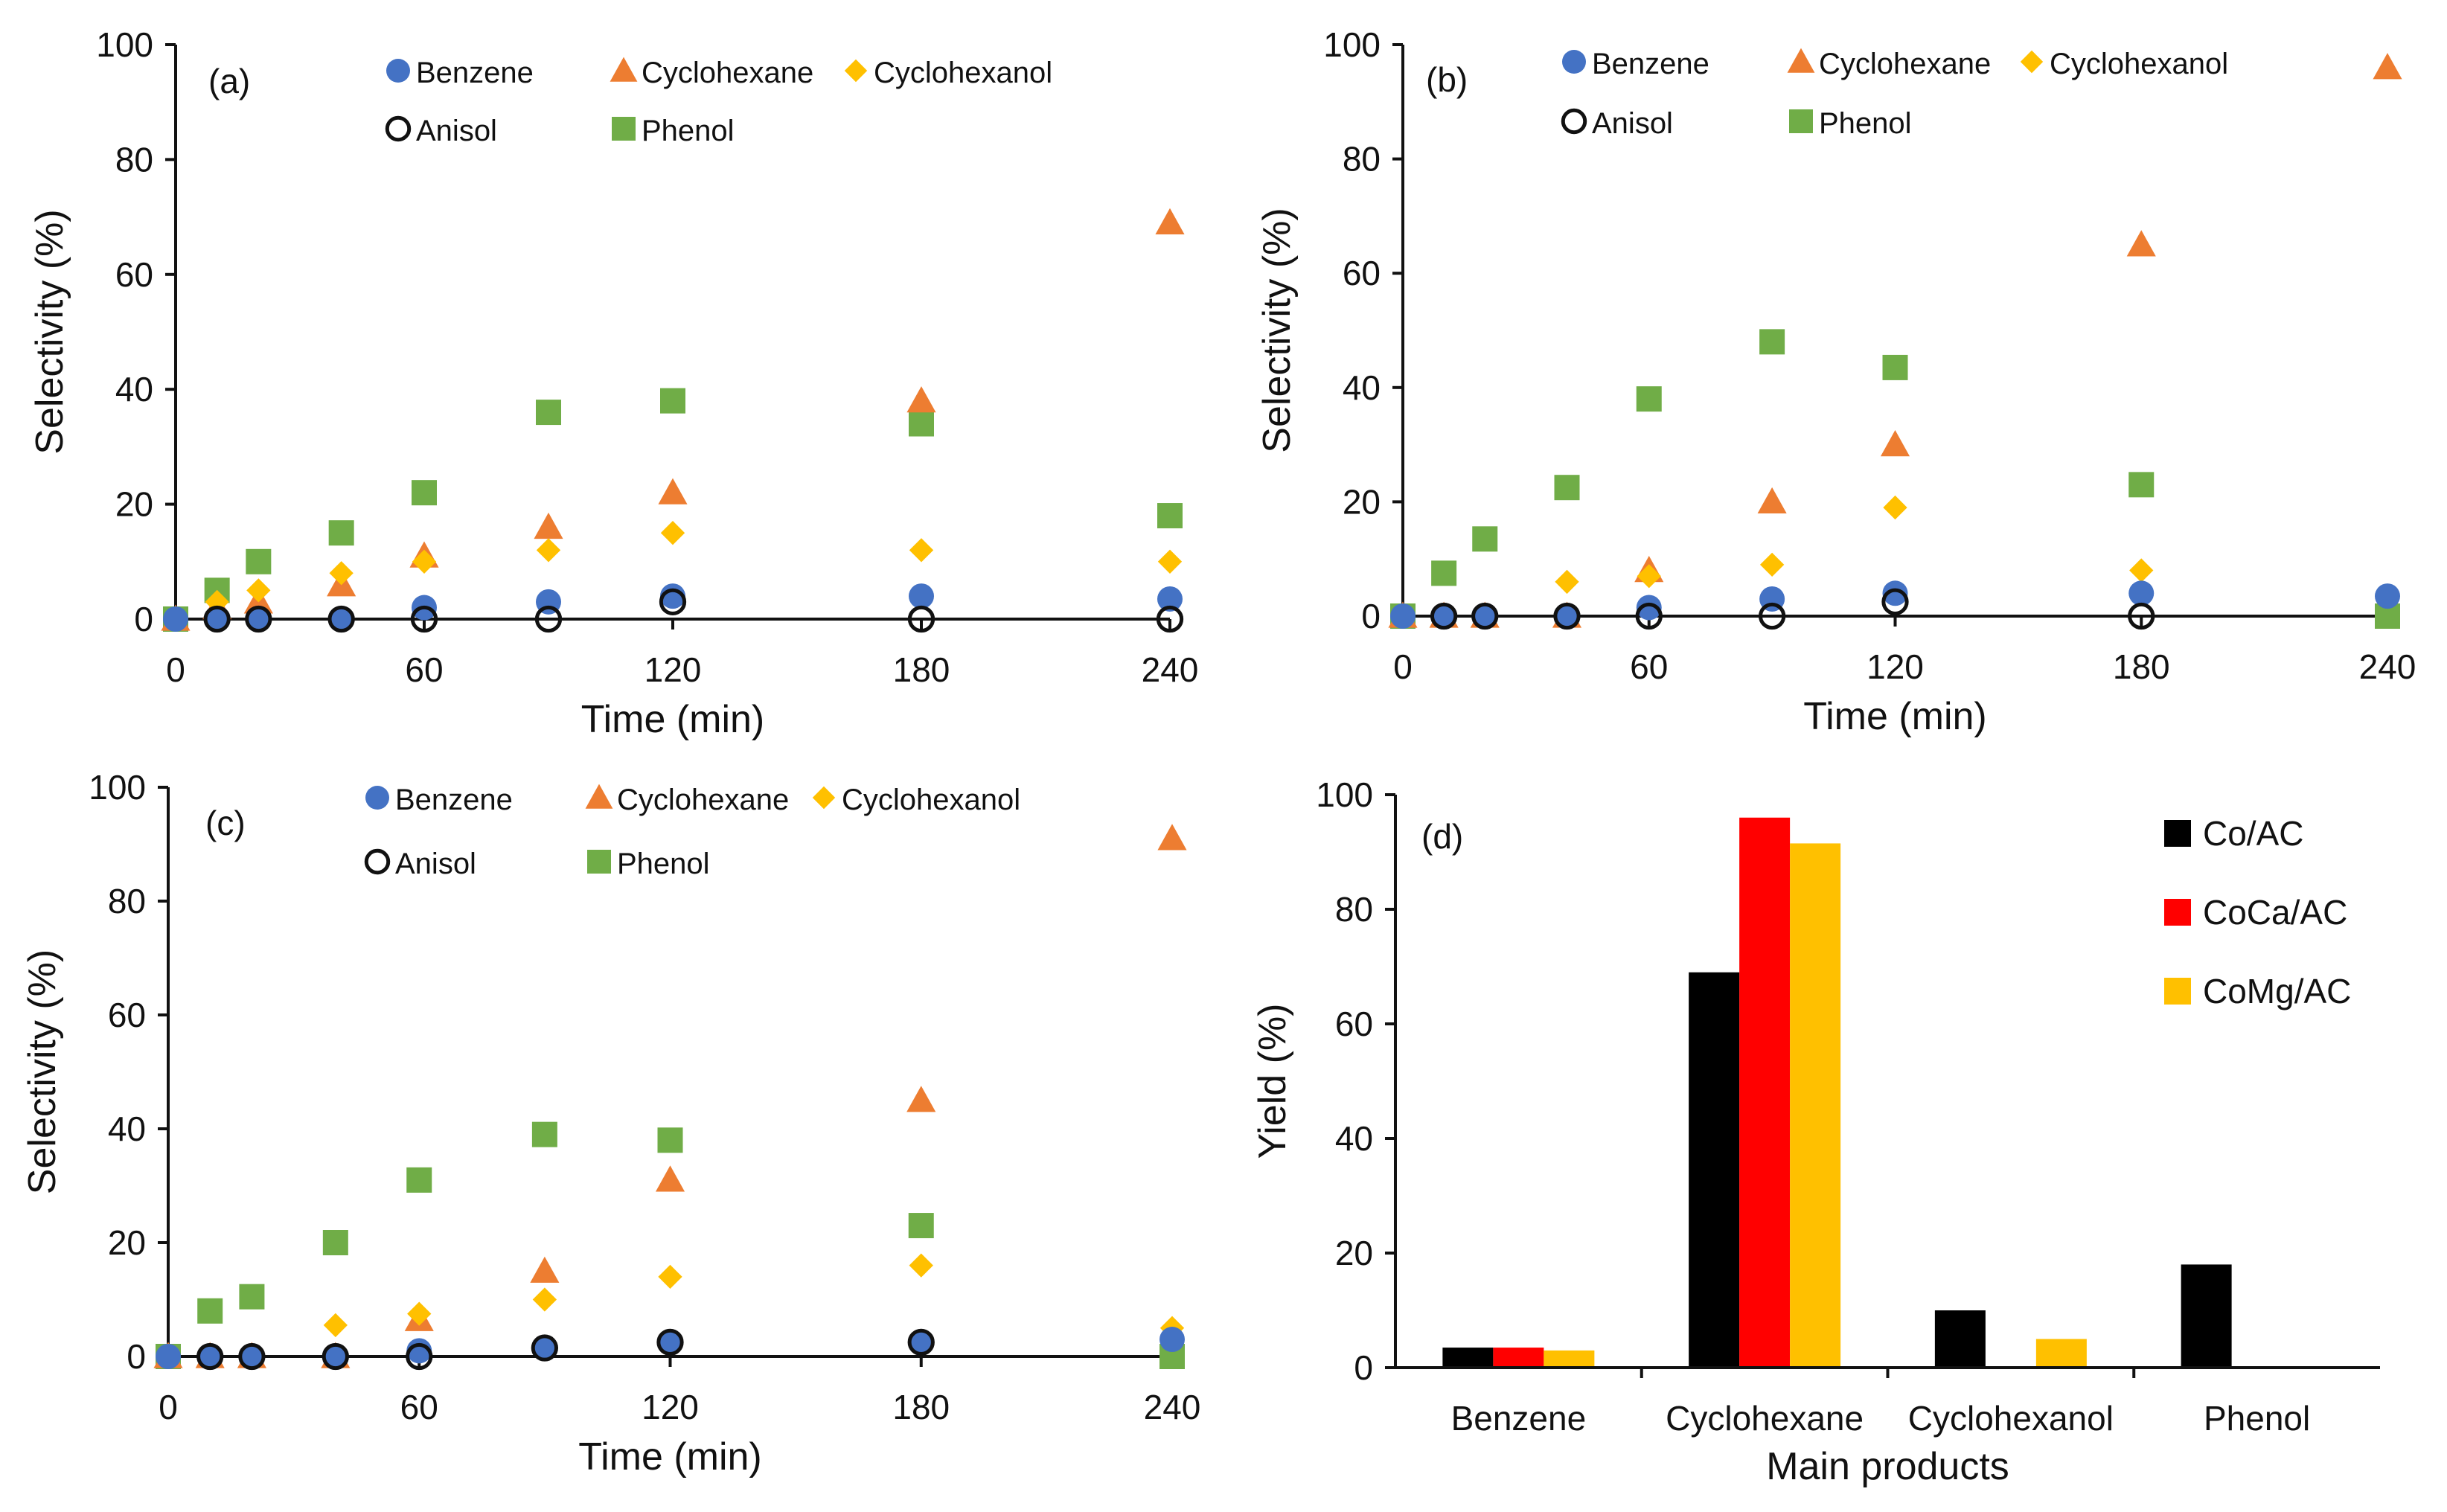 The image size is (2447, 1512). I want to click on series-phenol, so click(1895, 479).